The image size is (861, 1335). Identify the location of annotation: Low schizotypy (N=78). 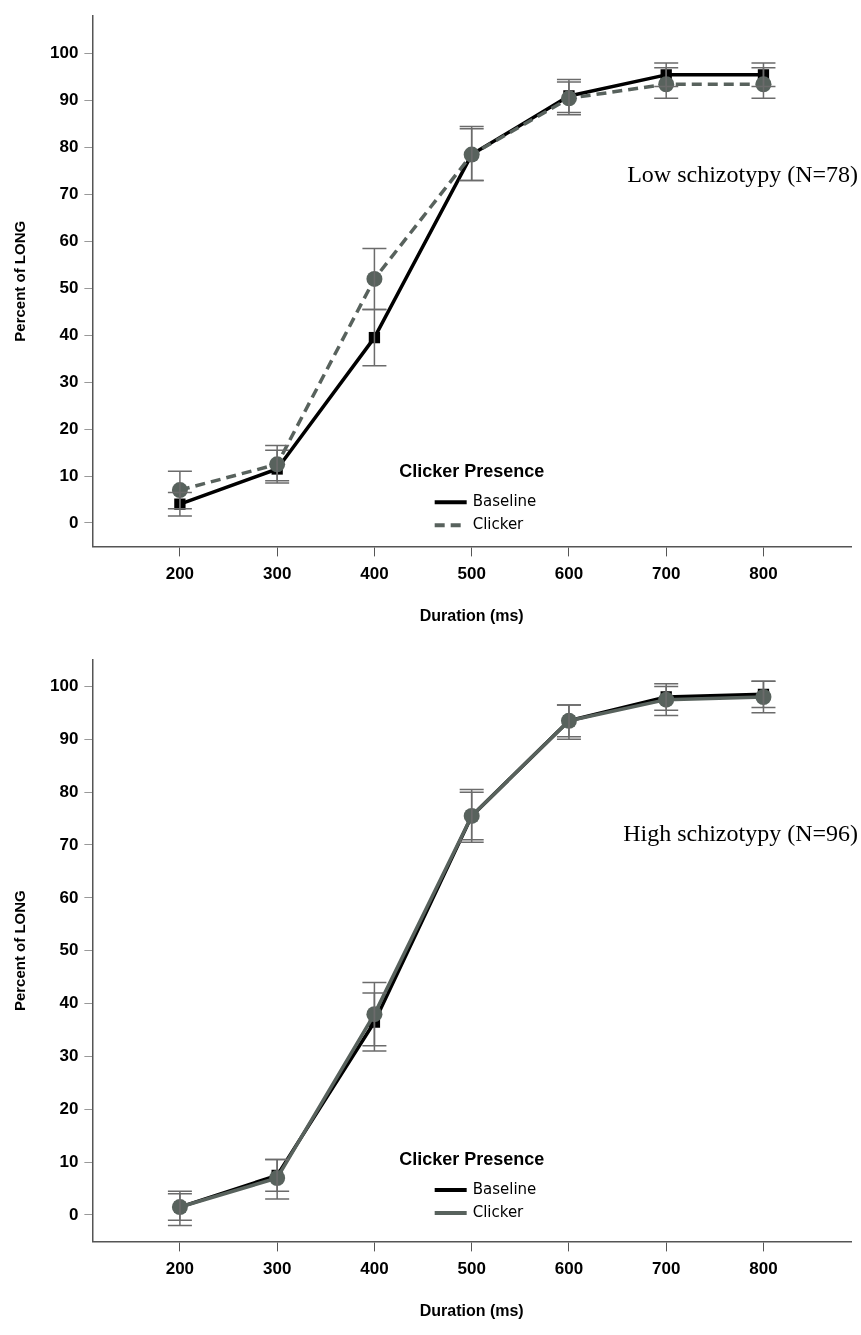
(742, 173).